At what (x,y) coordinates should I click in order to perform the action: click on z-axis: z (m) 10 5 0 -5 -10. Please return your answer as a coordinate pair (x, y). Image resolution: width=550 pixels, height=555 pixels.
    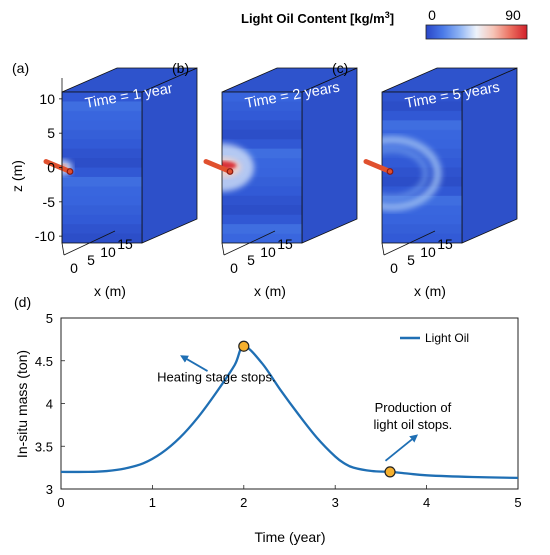
    Looking at the image, I should click on (36, 161).